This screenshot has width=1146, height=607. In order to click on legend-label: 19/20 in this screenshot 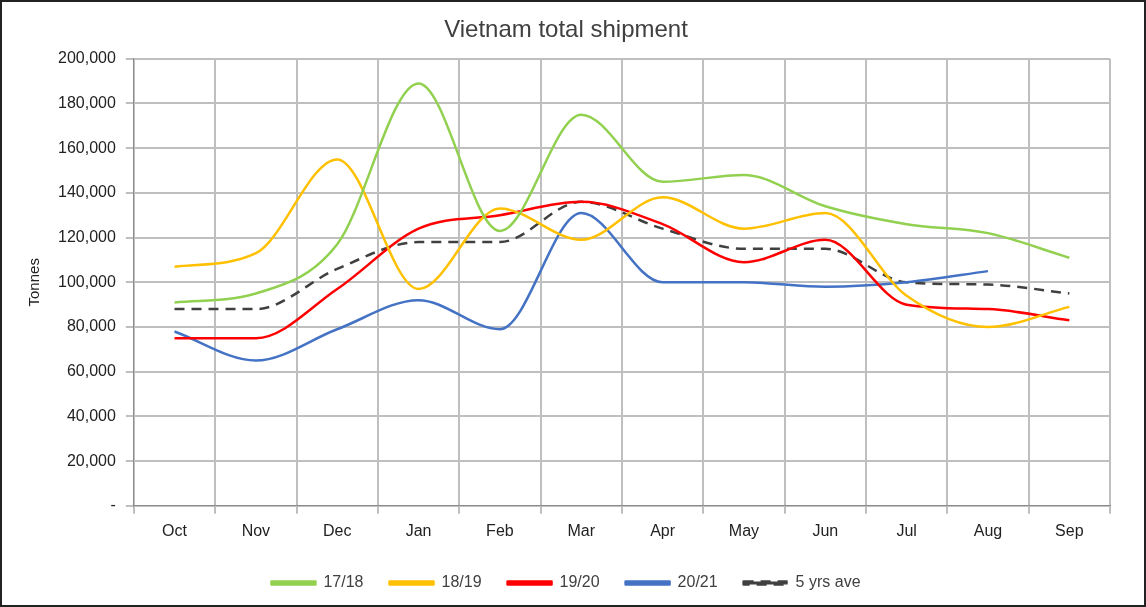, I will do `click(579, 582)`.